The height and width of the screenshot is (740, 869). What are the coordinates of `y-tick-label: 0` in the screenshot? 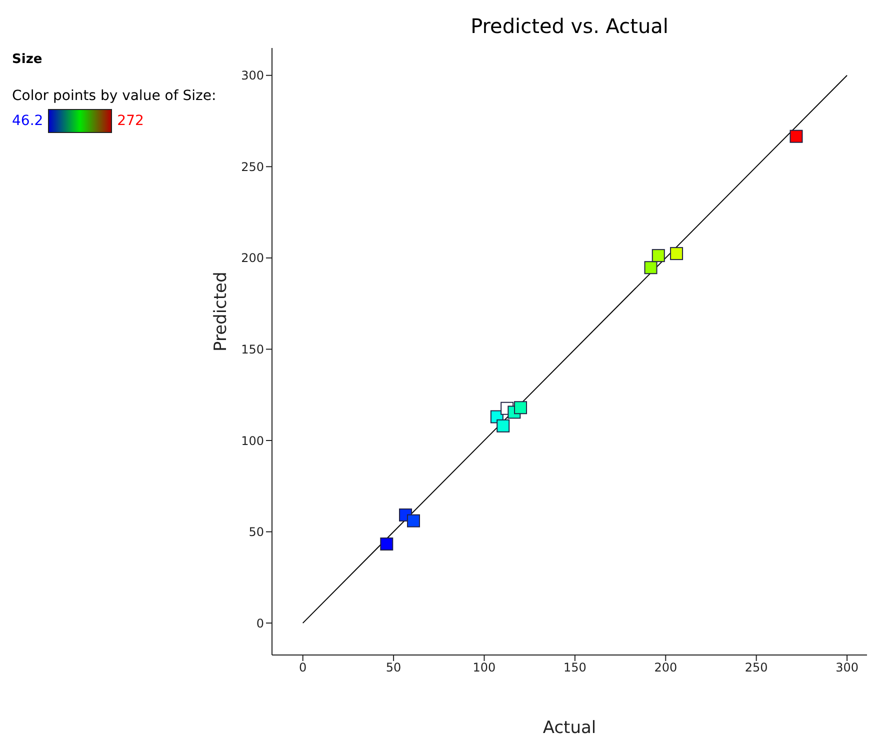 It's located at (260, 623).